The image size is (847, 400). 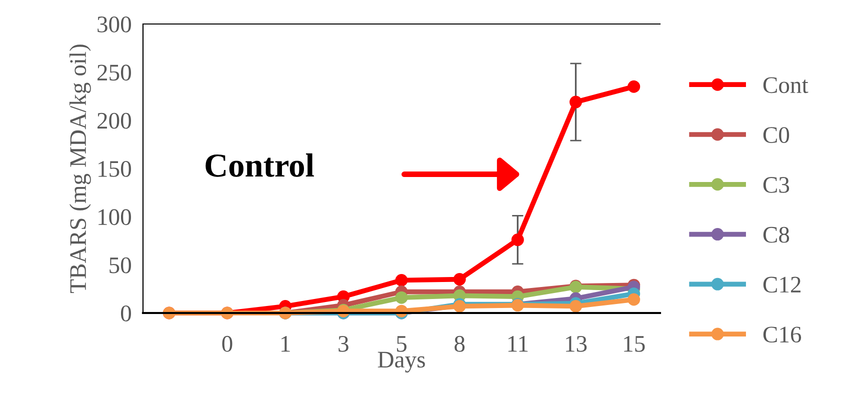 What do you see at coordinates (776, 135) in the screenshot?
I see `legend-label: C0` at bounding box center [776, 135].